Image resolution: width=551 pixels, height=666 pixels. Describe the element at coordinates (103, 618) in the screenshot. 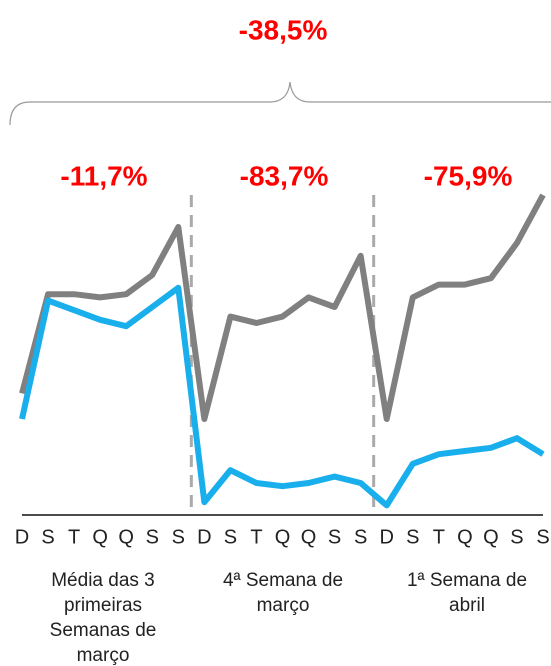

I see `group-label: Média das 3 primeiras Semanas de março` at that location.